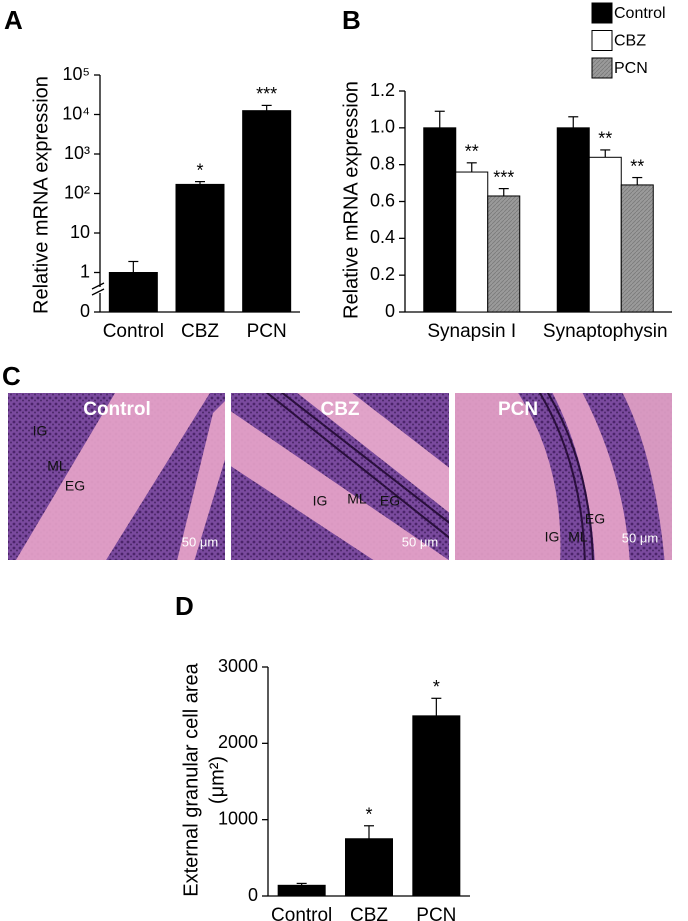 The width and height of the screenshot is (688, 921). Describe the element at coordinates (11, 376) in the screenshot. I see `panel-letter: C` at that location.